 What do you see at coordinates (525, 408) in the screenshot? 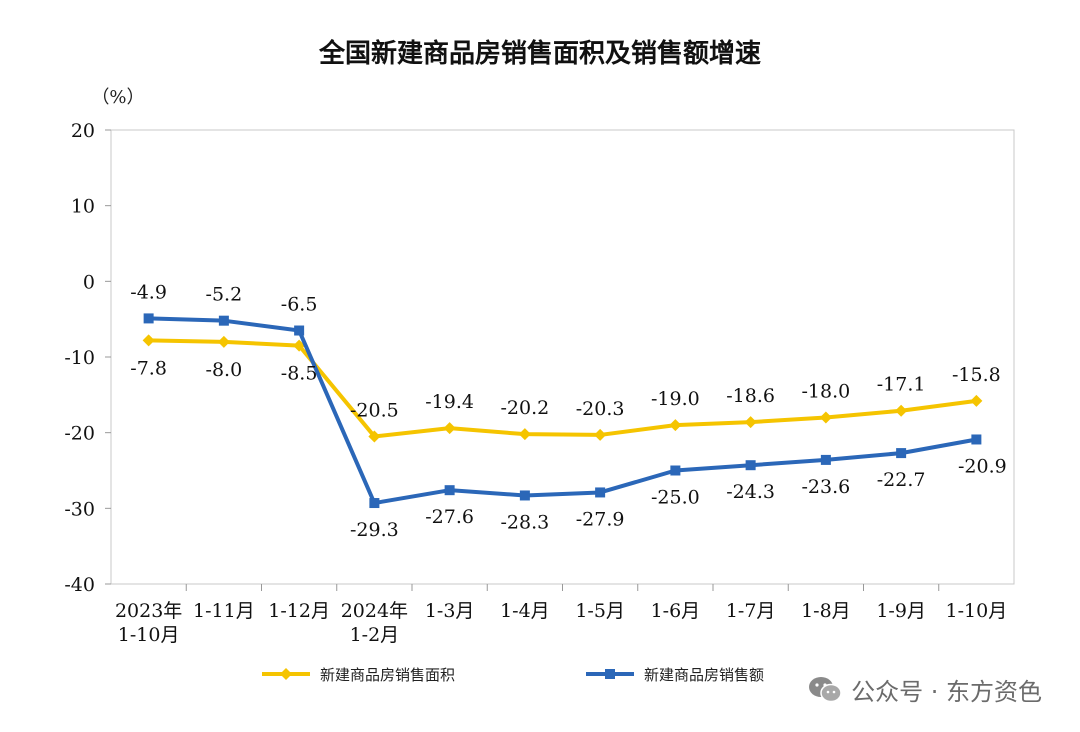
I see `data-label-area: -20.2` at bounding box center [525, 408].